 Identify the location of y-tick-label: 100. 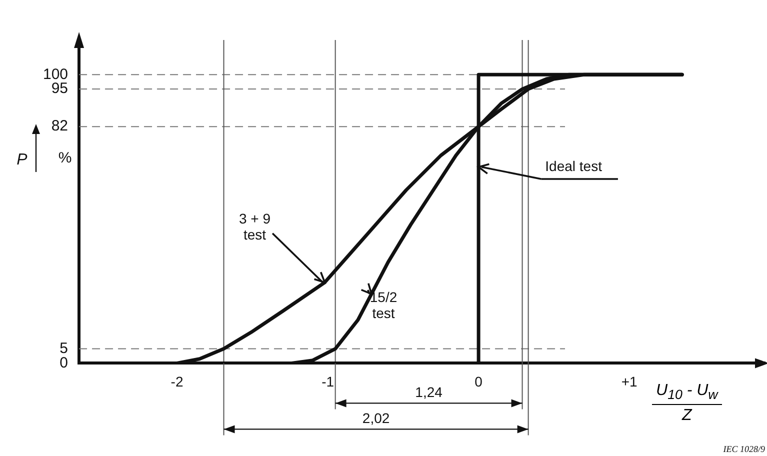
(55, 74).